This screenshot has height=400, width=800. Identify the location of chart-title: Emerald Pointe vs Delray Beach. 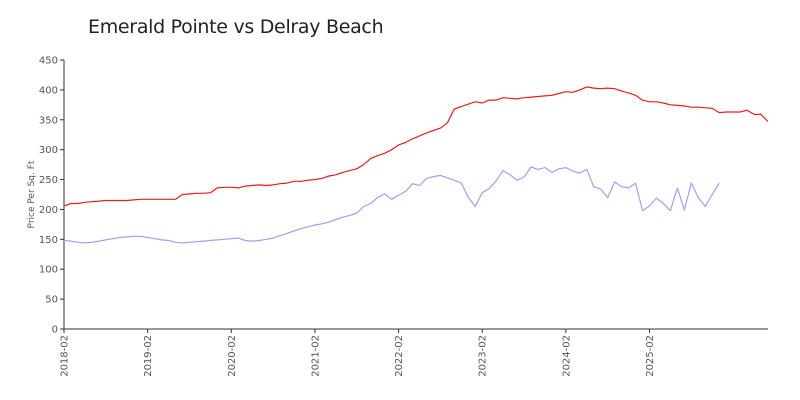
(236, 27).